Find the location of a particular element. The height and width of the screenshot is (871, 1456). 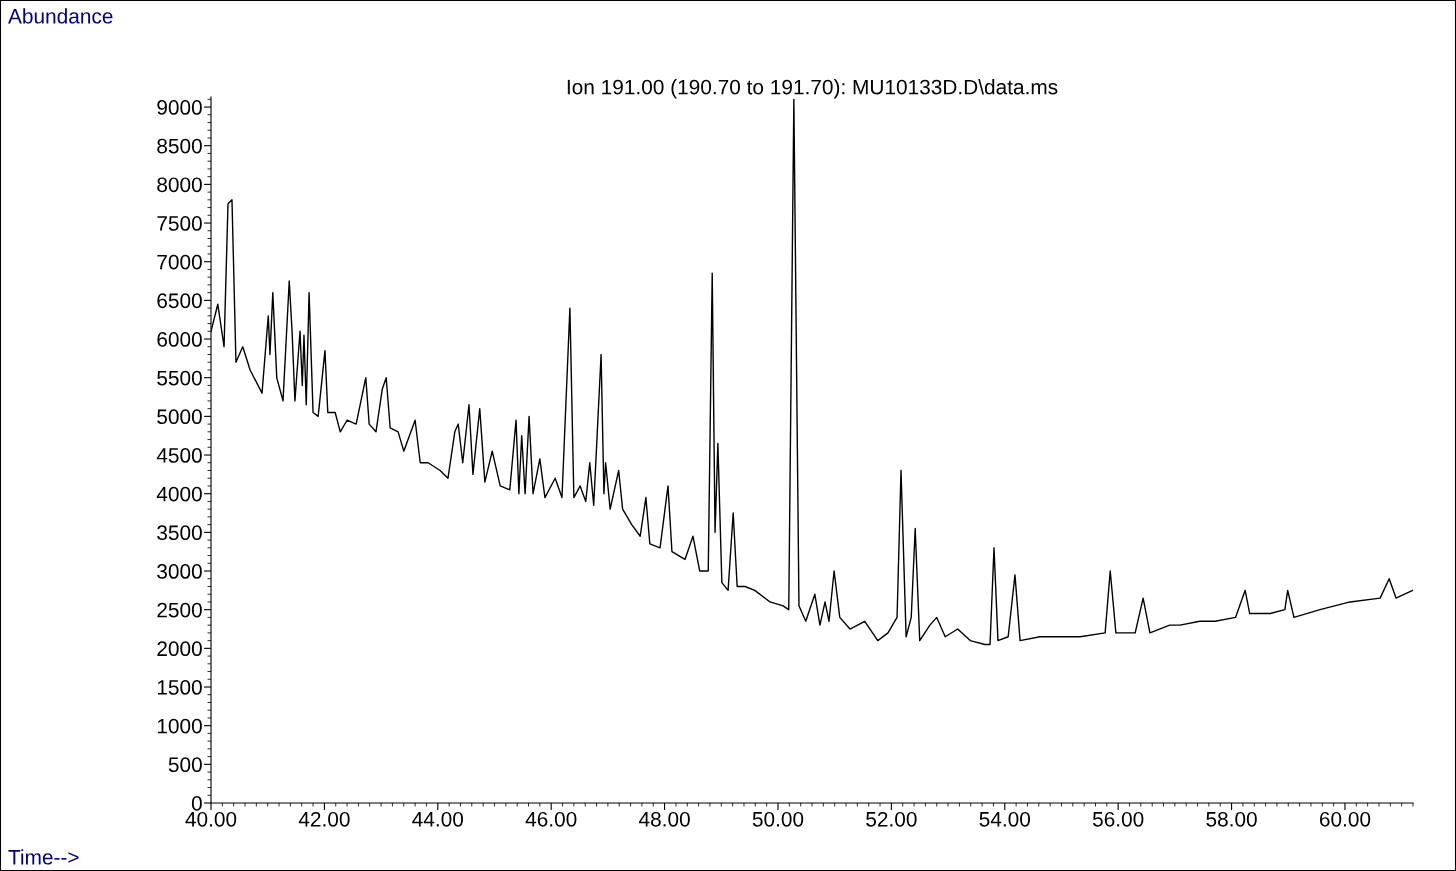

x-tick-label: 54.00 is located at coordinates (1005, 819).